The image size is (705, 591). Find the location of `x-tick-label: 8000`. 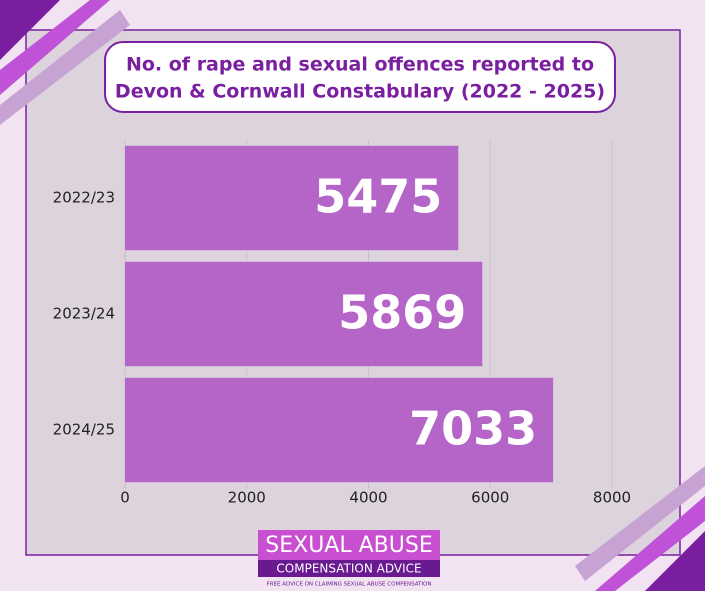

x-tick-label: 8000 is located at coordinates (612, 498).